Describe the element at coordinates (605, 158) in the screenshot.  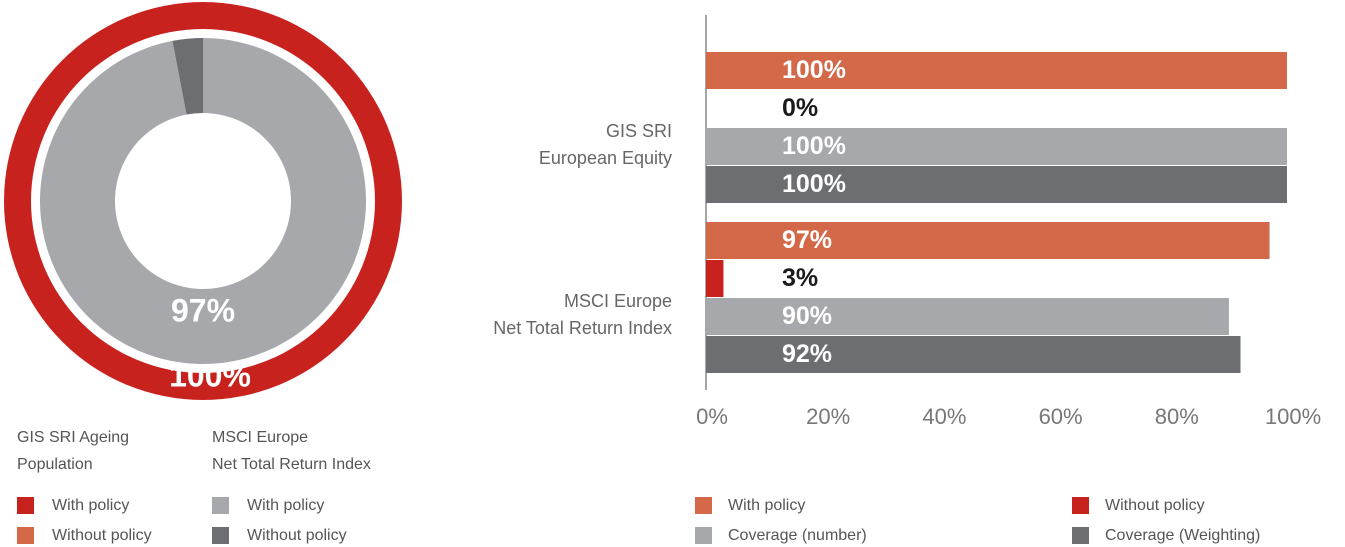
I see `category-label: European Equity` at that location.